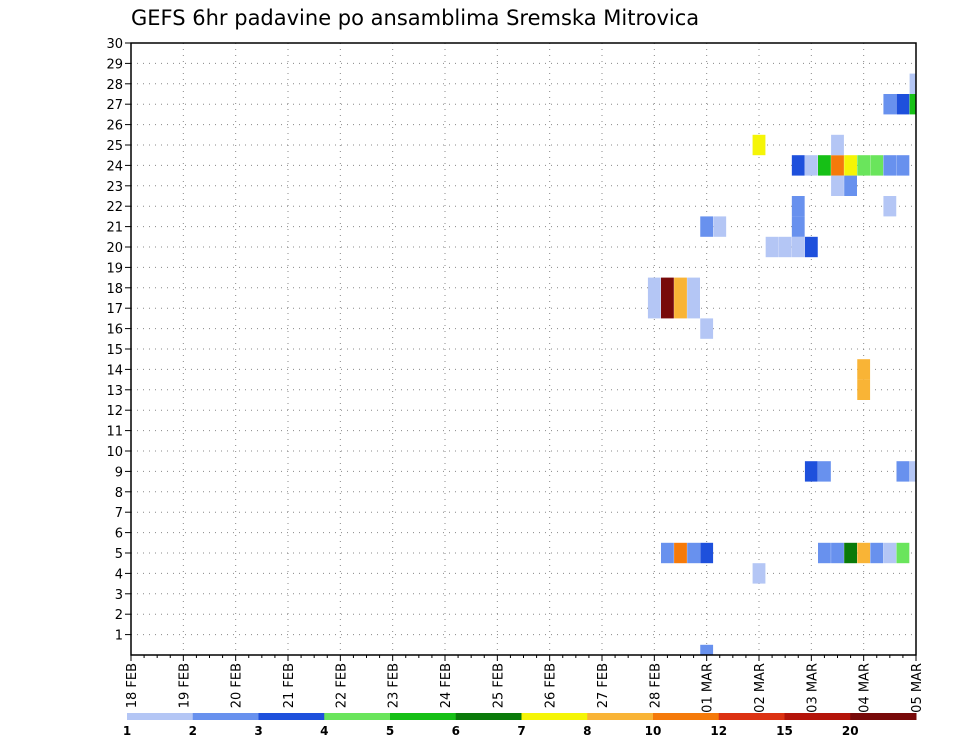 This screenshot has height=742, width=960. What do you see at coordinates (718, 731) in the screenshot?
I see `colorbar-label: 12` at bounding box center [718, 731].